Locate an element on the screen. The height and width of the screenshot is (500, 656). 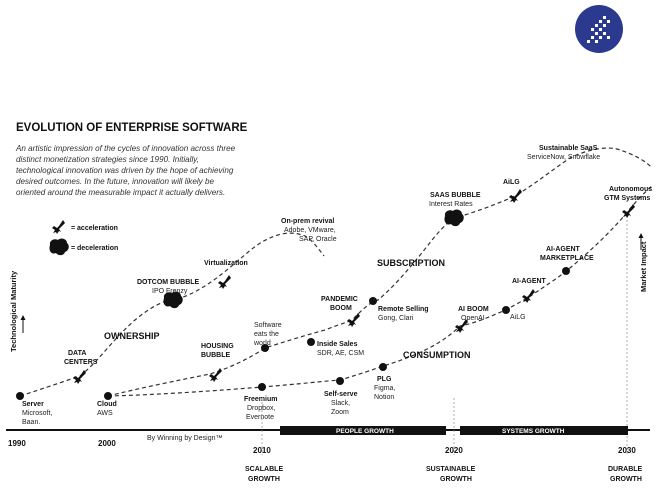
housing-label: HOUSING is located at coordinates (217, 346).